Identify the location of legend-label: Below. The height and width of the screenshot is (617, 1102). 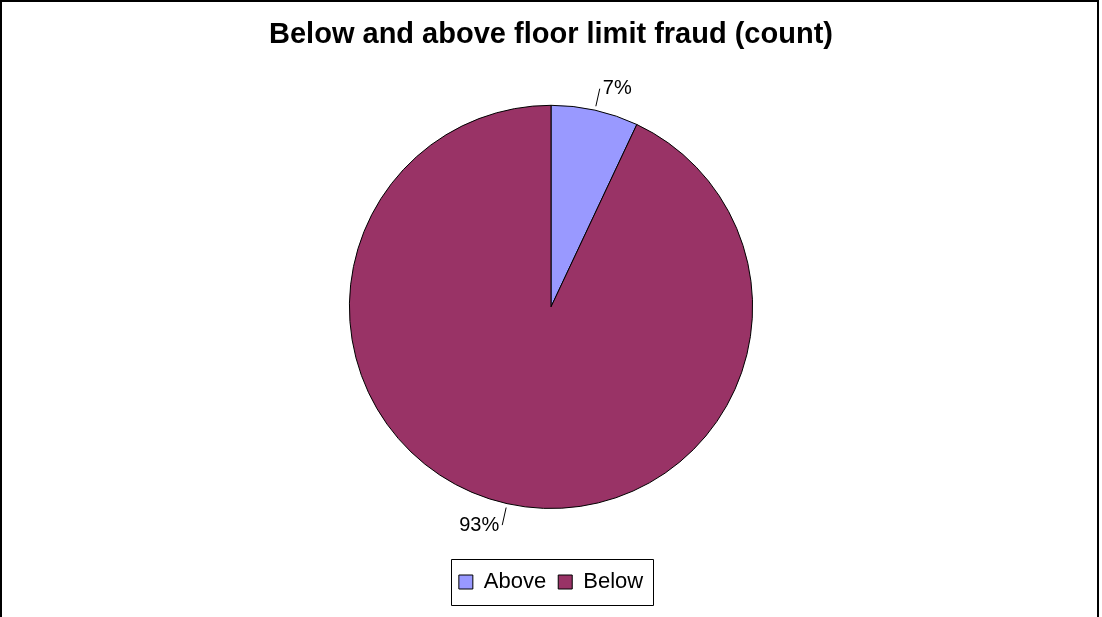
(613, 581).